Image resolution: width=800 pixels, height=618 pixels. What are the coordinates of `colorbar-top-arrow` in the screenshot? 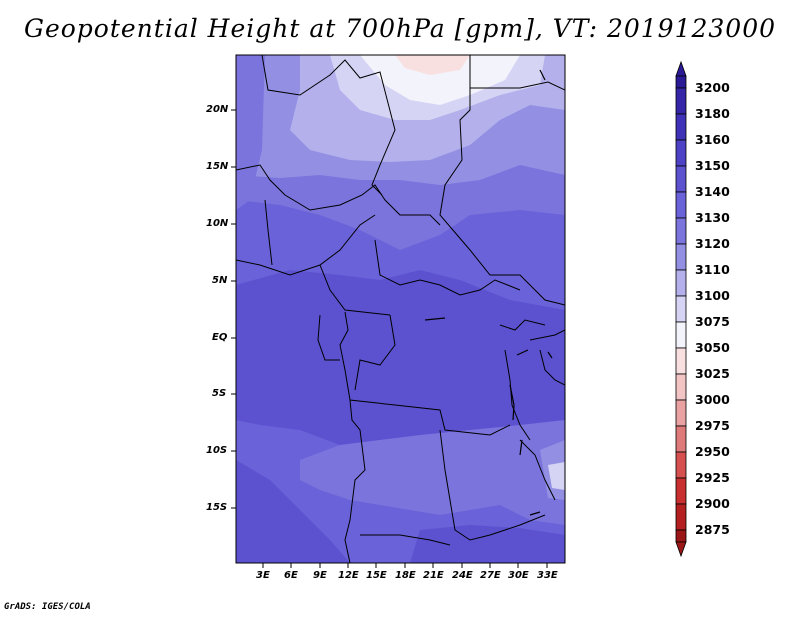 It's located at (681, 68).